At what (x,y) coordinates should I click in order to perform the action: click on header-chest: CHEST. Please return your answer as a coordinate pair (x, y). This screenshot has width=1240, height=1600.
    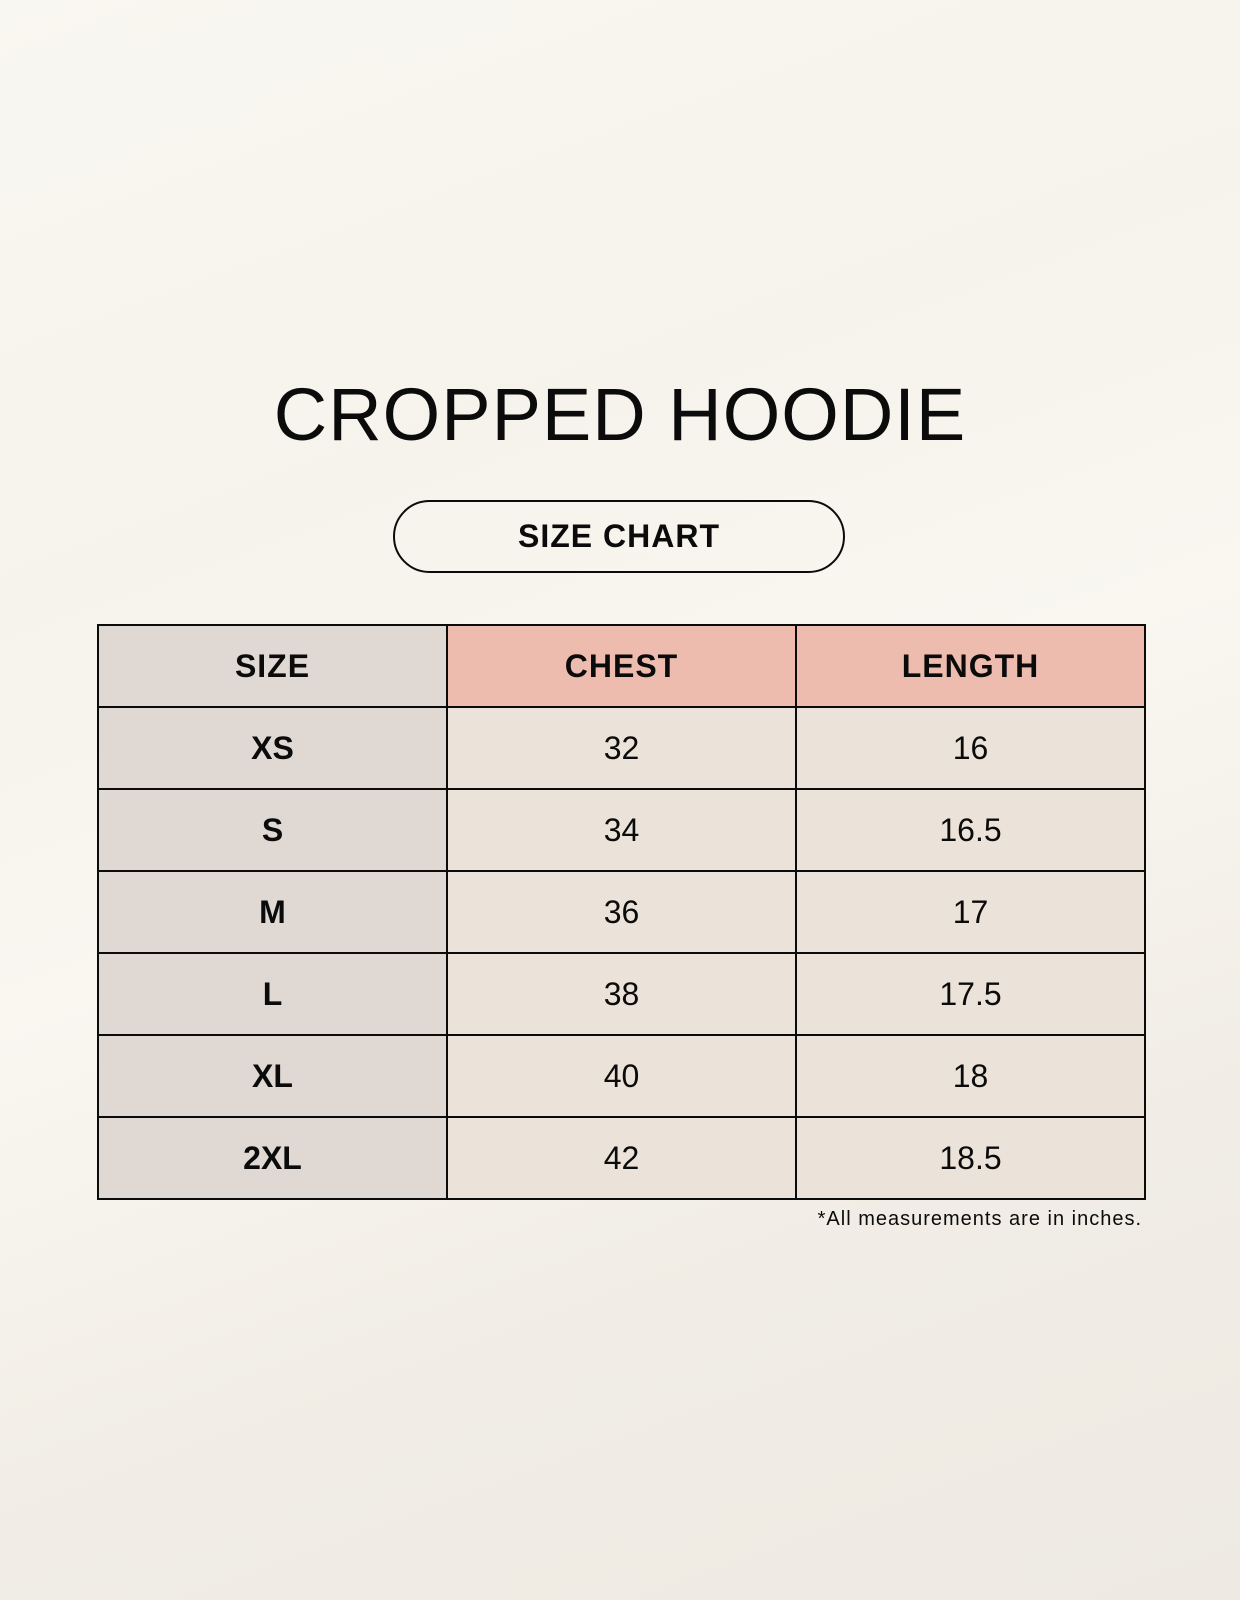
    Looking at the image, I should click on (621, 666).